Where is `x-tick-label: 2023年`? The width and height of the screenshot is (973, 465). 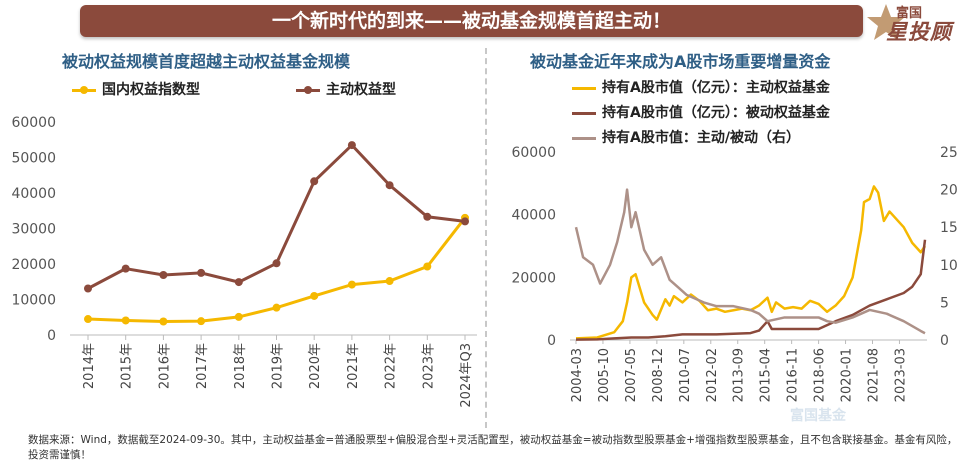
x-tick-label: 2023年 is located at coordinates (428, 366).